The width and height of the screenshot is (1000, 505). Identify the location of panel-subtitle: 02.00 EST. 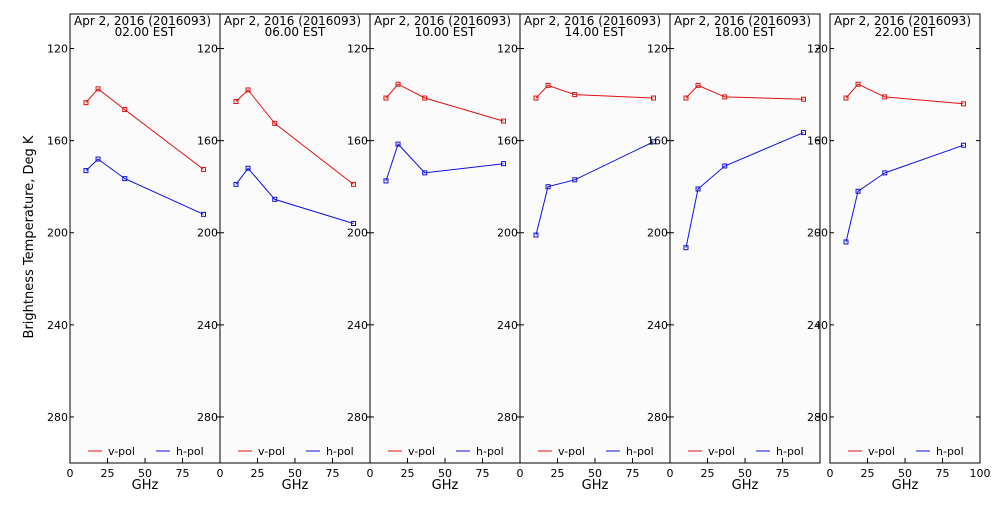
(145, 32).